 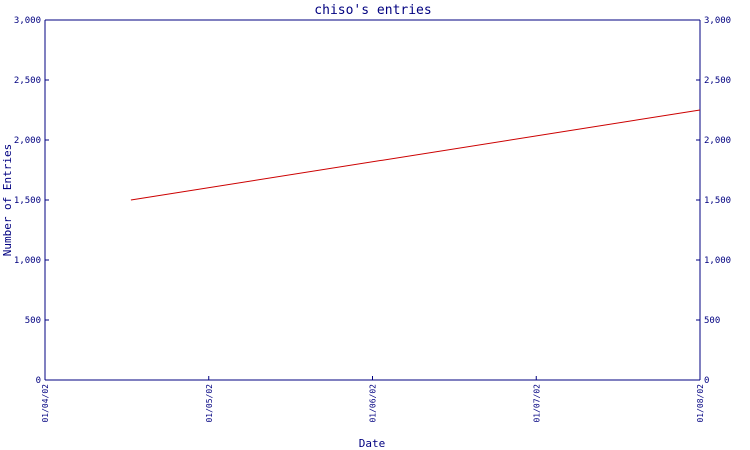 I want to click on y-tick-left-label: 500, so click(x=33, y=321).